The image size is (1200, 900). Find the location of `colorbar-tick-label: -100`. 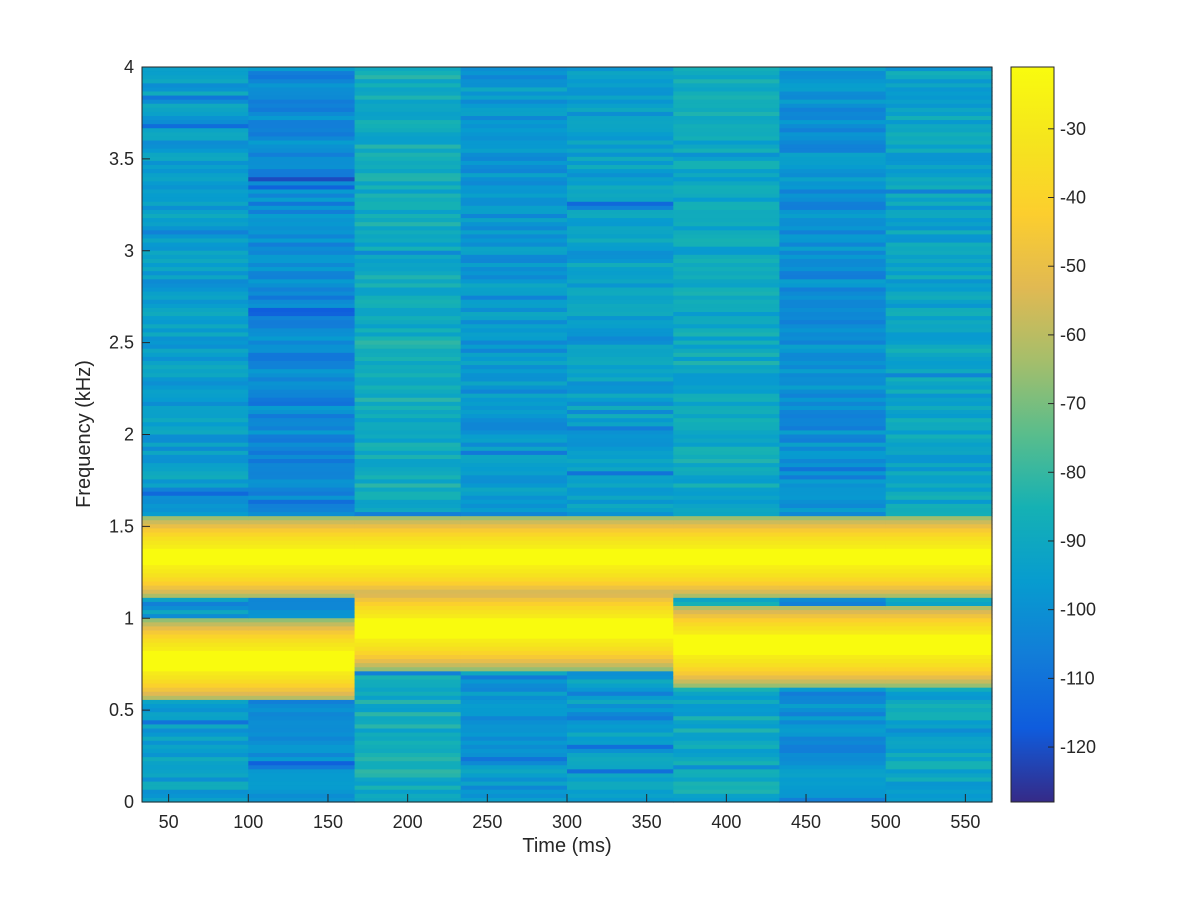

colorbar-tick-label: -100 is located at coordinates (1078, 610).